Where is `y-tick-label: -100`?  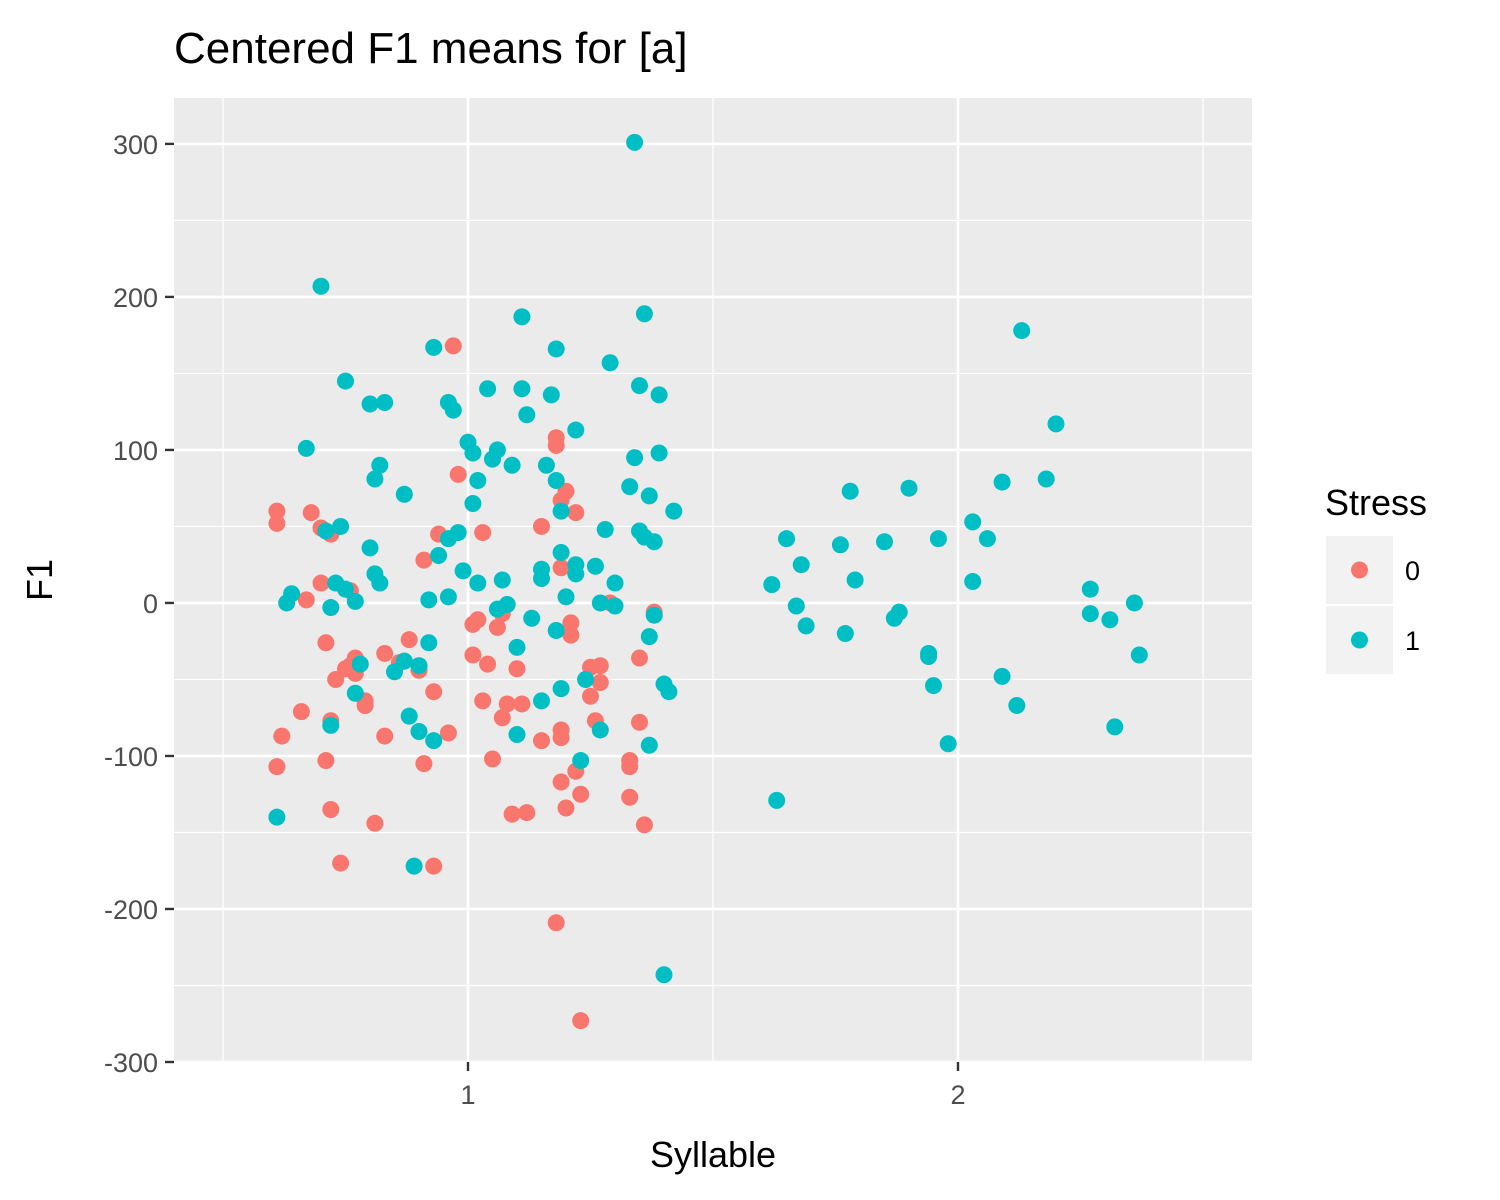
y-tick-label: -100 is located at coordinates (131, 757).